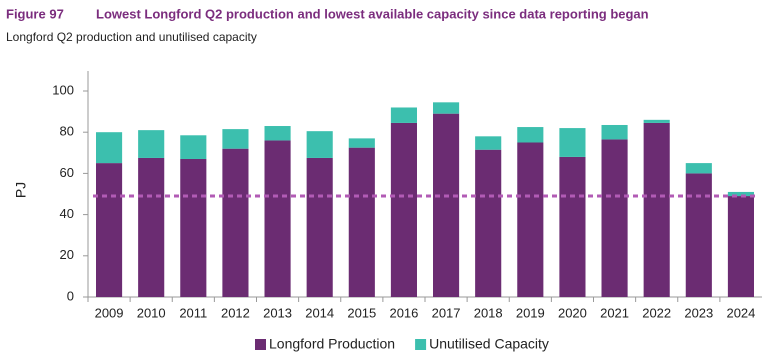 This screenshot has width=782, height=362. I want to click on x-tick-label: 2015, so click(361, 312).